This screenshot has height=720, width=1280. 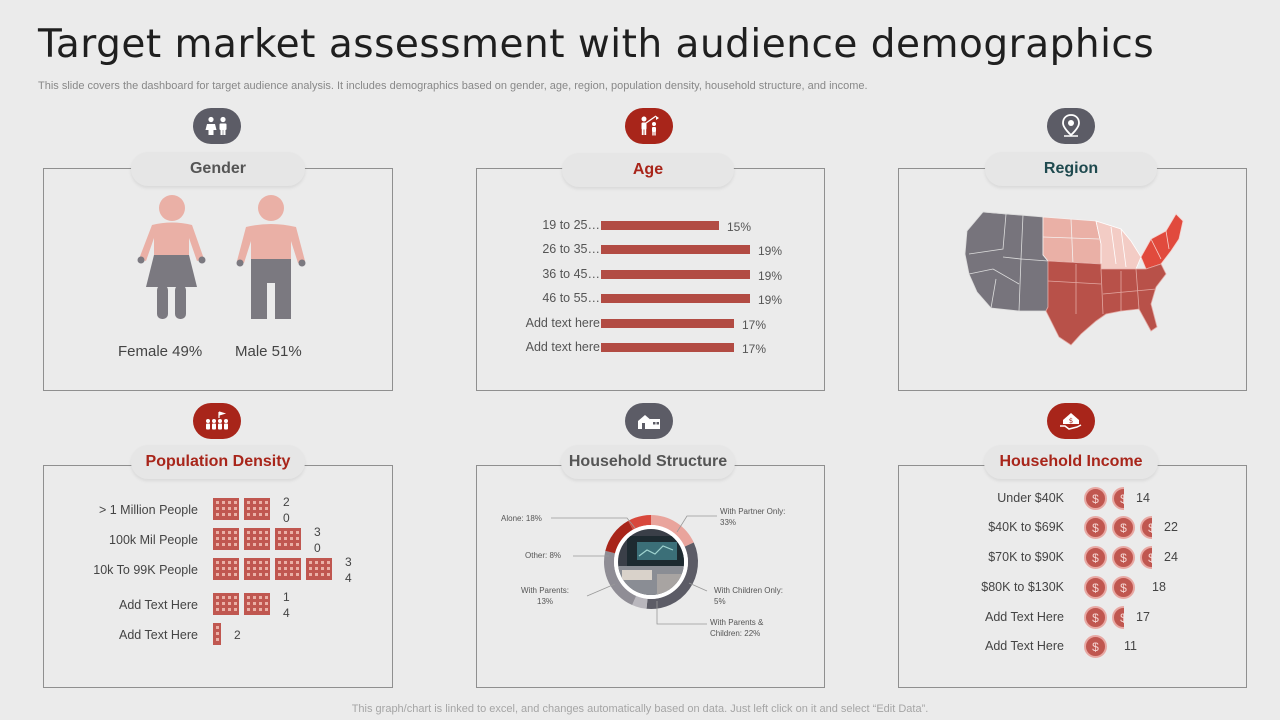 I want to click on household-title: Household Structure, so click(x=648, y=462).